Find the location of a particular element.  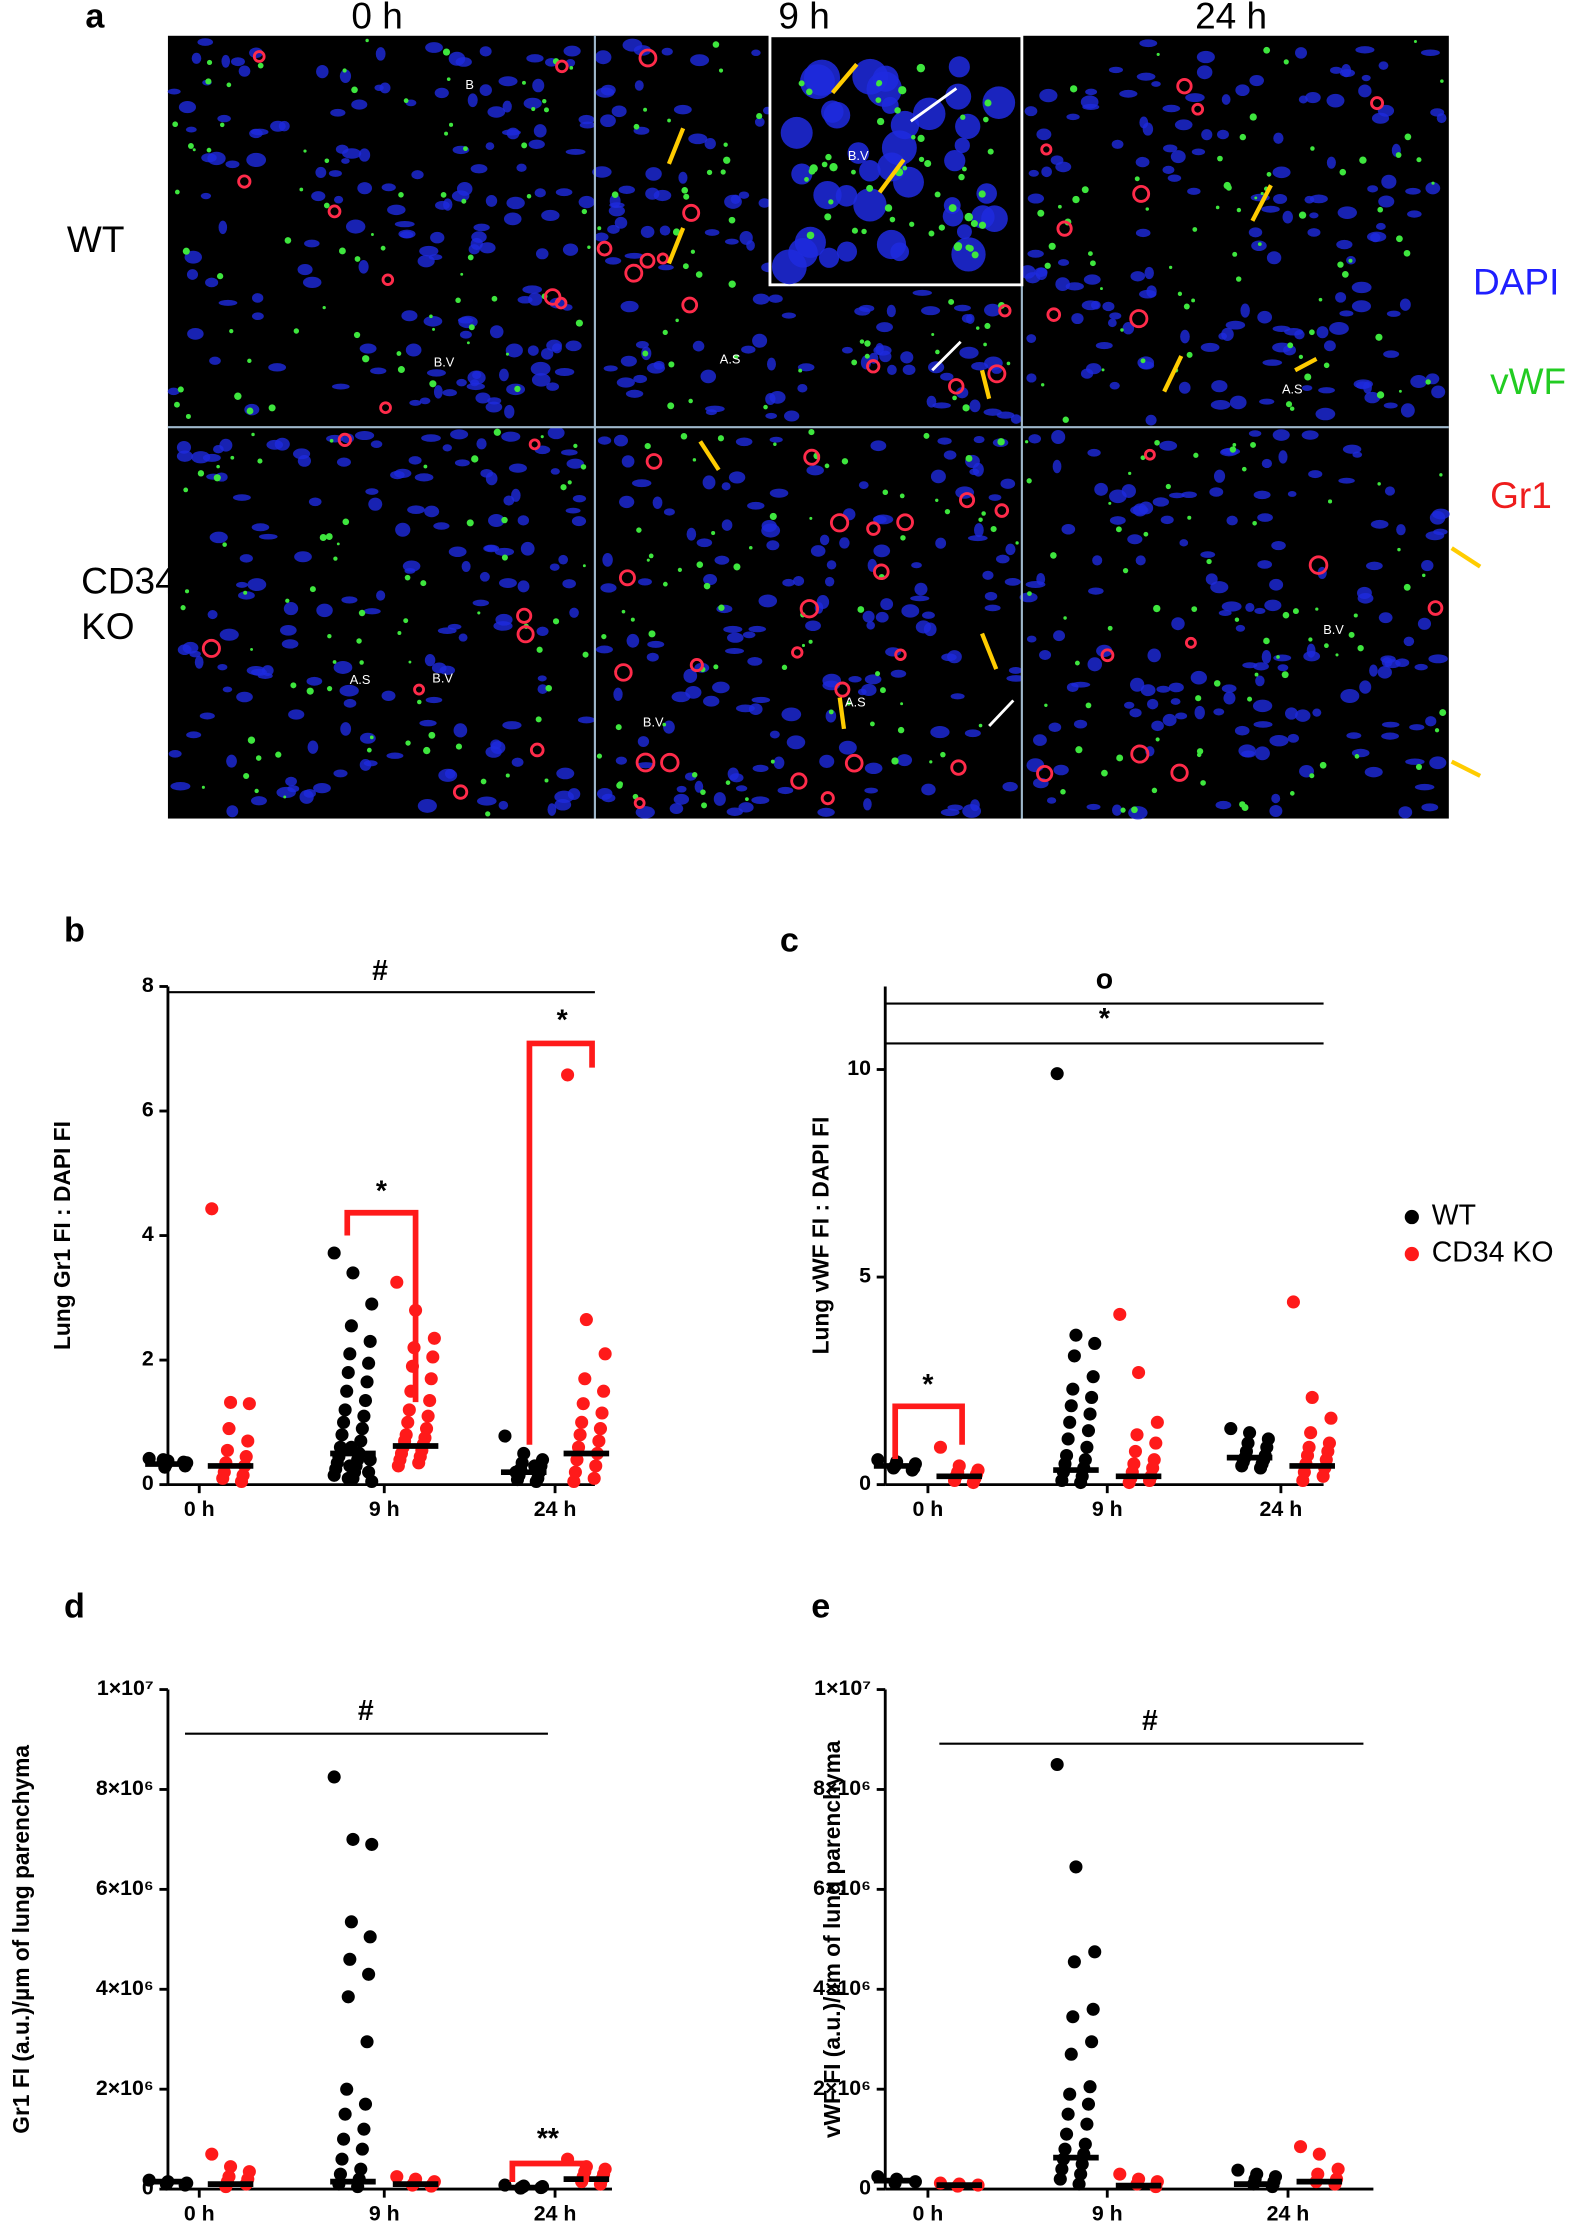

channel-label: vWF is located at coordinates (1528, 381).